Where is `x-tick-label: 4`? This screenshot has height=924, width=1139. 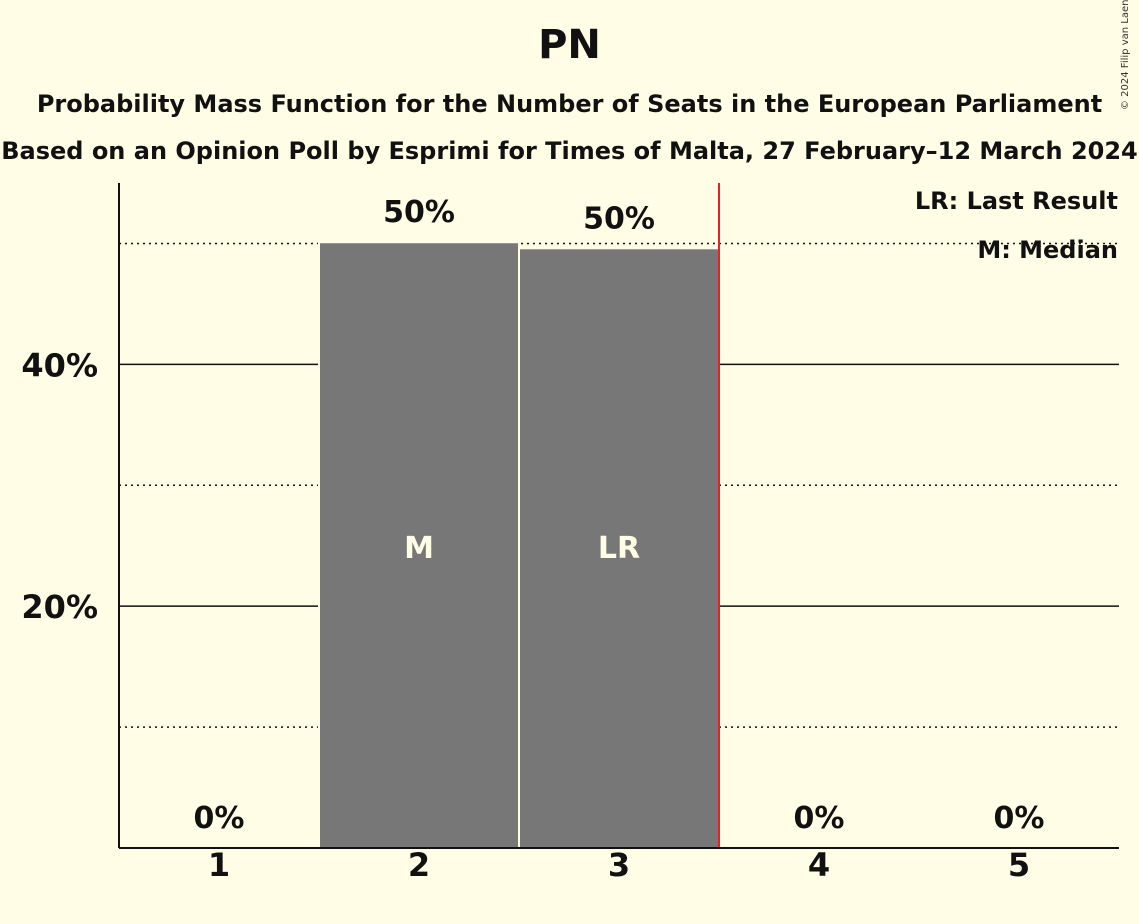 x-tick-label: 4 is located at coordinates (819, 865).